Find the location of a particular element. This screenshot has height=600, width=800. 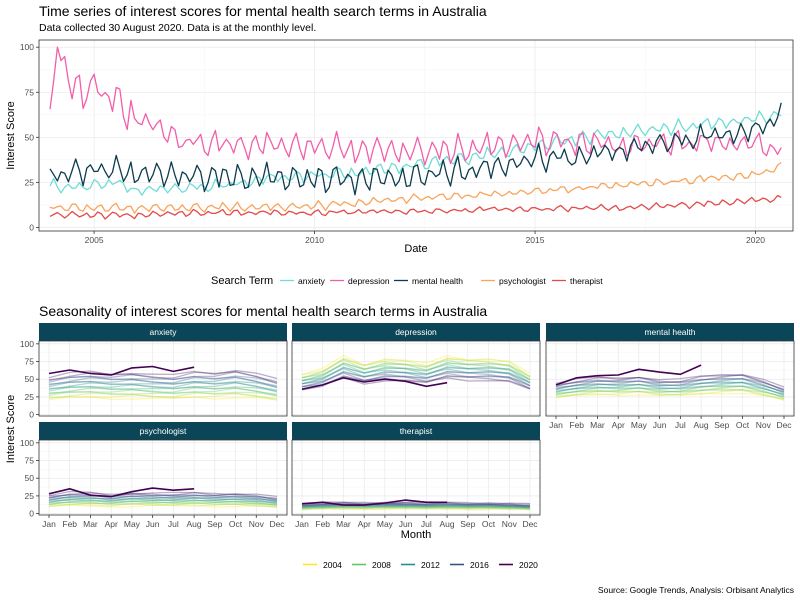

year-line-2011 is located at coordinates (416, 506).